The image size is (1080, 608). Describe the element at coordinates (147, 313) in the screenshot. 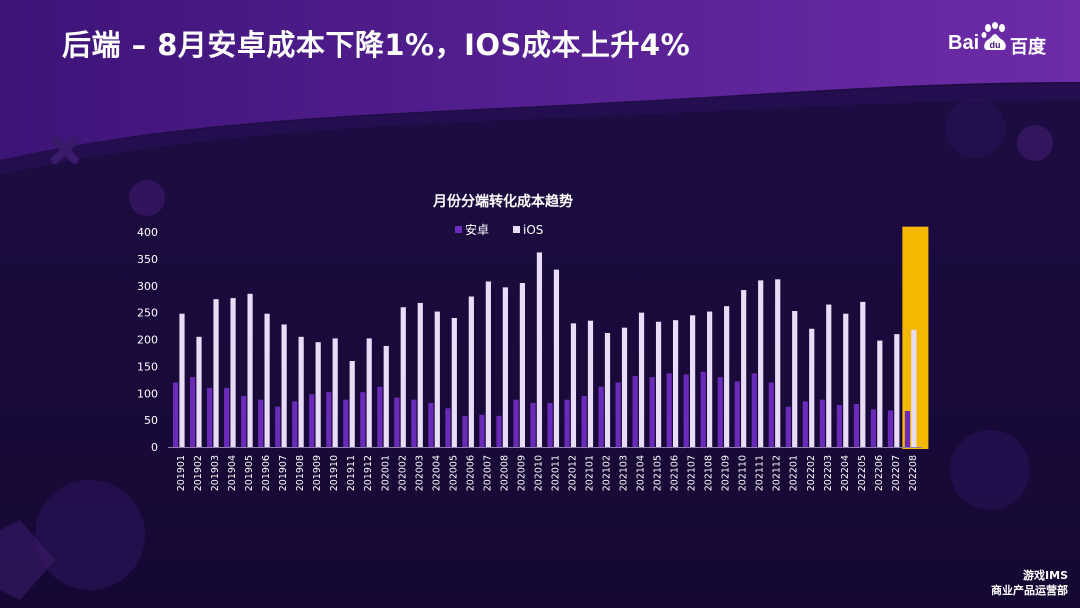

I see `y-tick-label: 250` at that location.